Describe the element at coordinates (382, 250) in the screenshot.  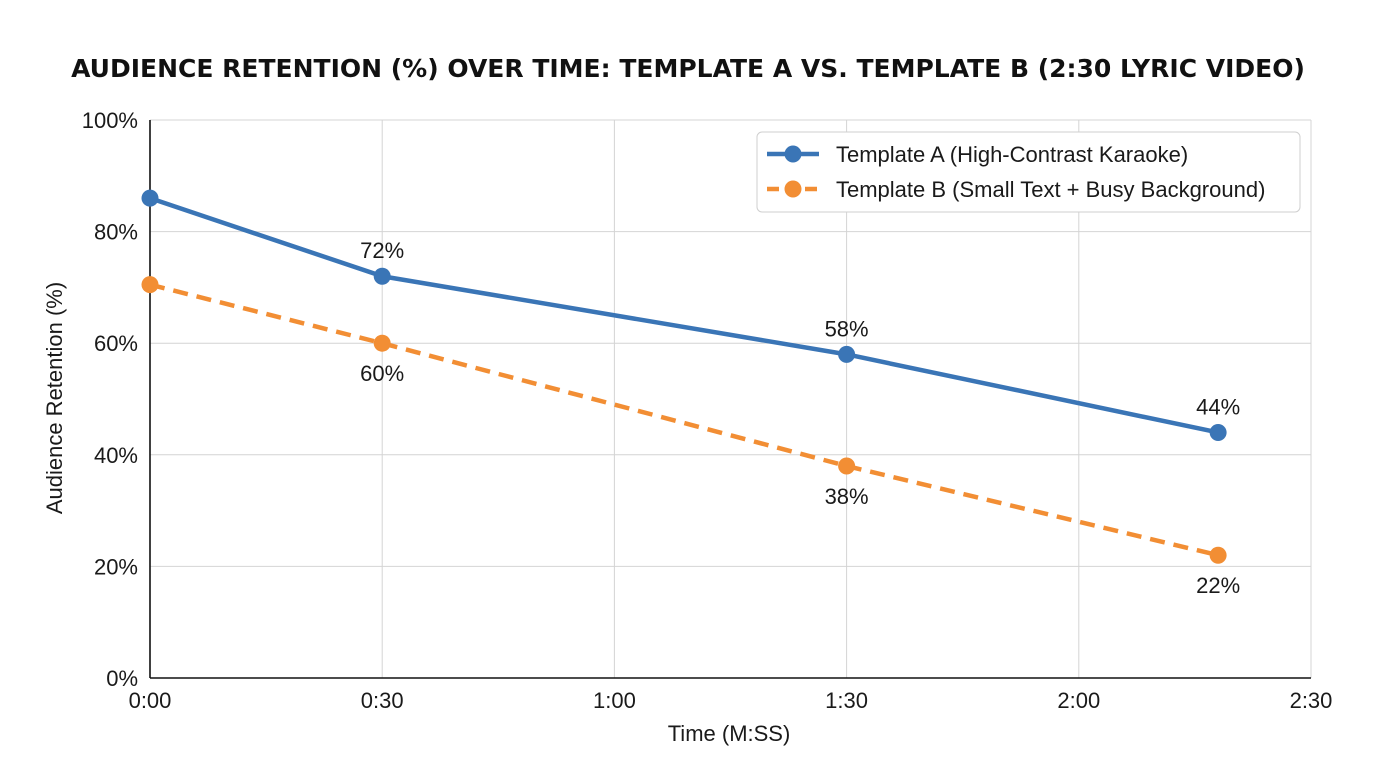
I see `data-label: 72%` at that location.